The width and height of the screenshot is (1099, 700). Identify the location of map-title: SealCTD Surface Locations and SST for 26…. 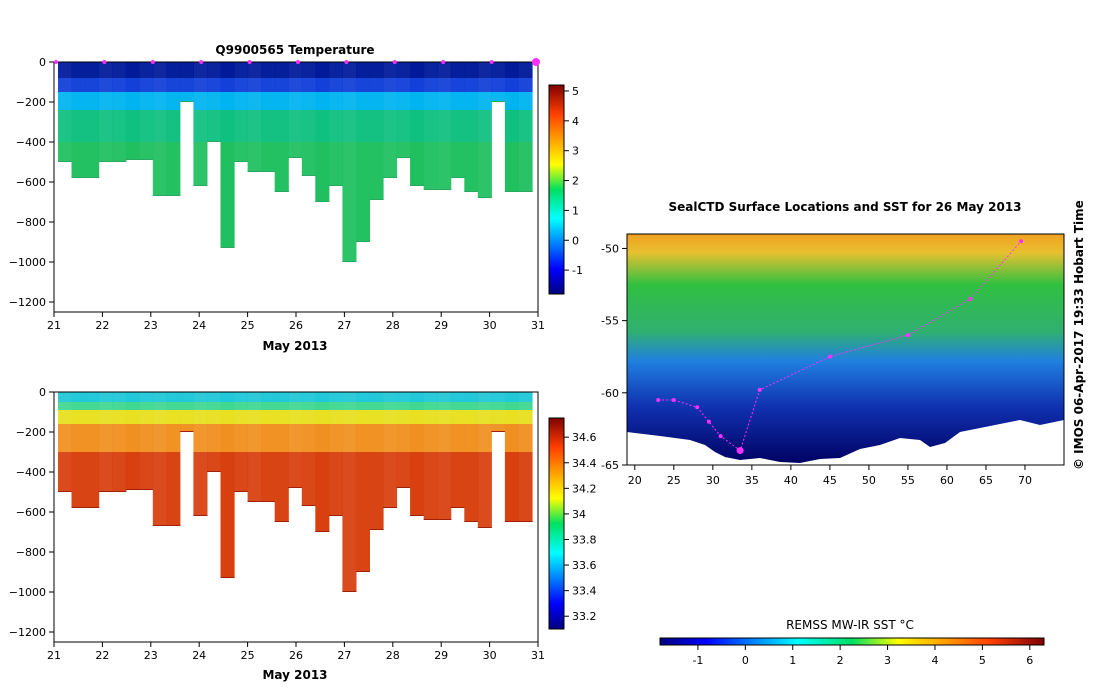
(844, 207).